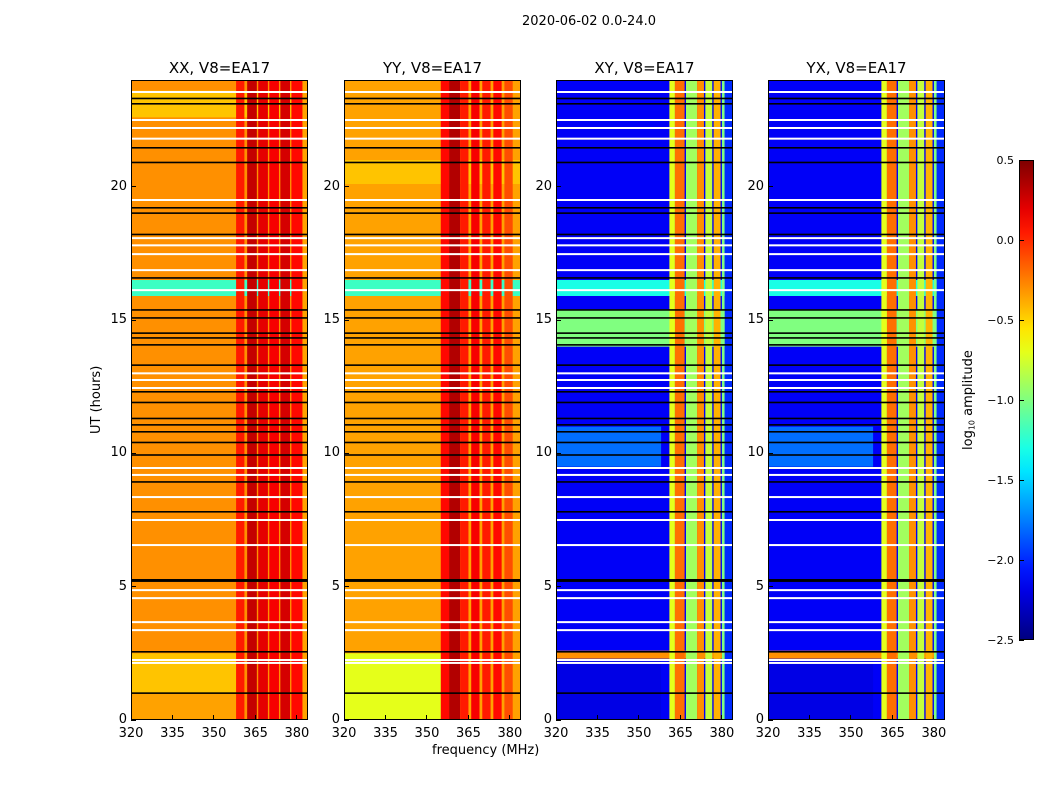 This screenshot has height=800, width=1050. Describe the element at coordinates (547, 586) in the screenshot. I see `y-tick-label: 5` at that location.